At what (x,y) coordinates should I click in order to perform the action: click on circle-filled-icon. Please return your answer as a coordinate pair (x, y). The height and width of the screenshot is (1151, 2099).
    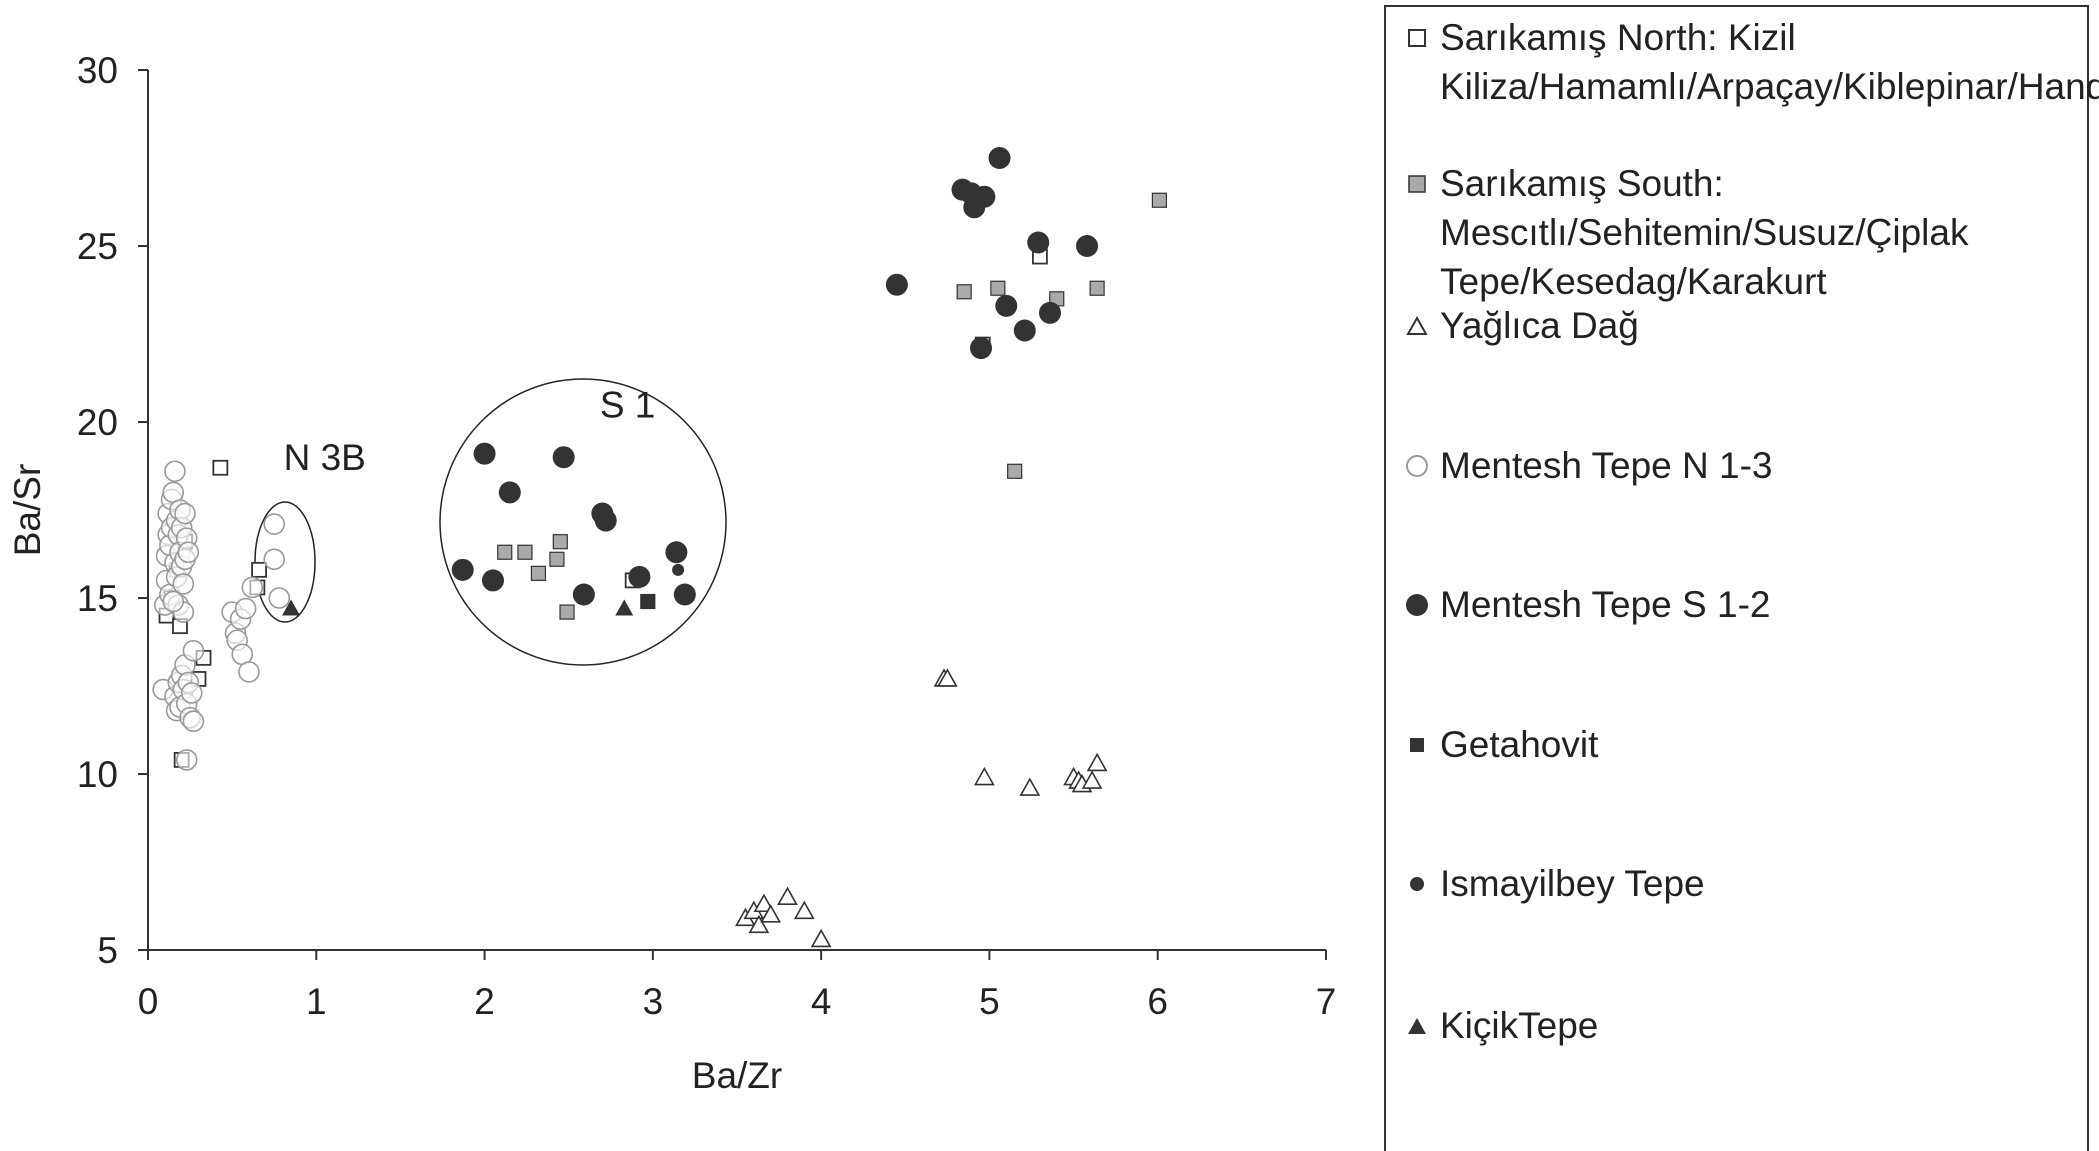
    Looking at the image, I should click on (1417, 605).